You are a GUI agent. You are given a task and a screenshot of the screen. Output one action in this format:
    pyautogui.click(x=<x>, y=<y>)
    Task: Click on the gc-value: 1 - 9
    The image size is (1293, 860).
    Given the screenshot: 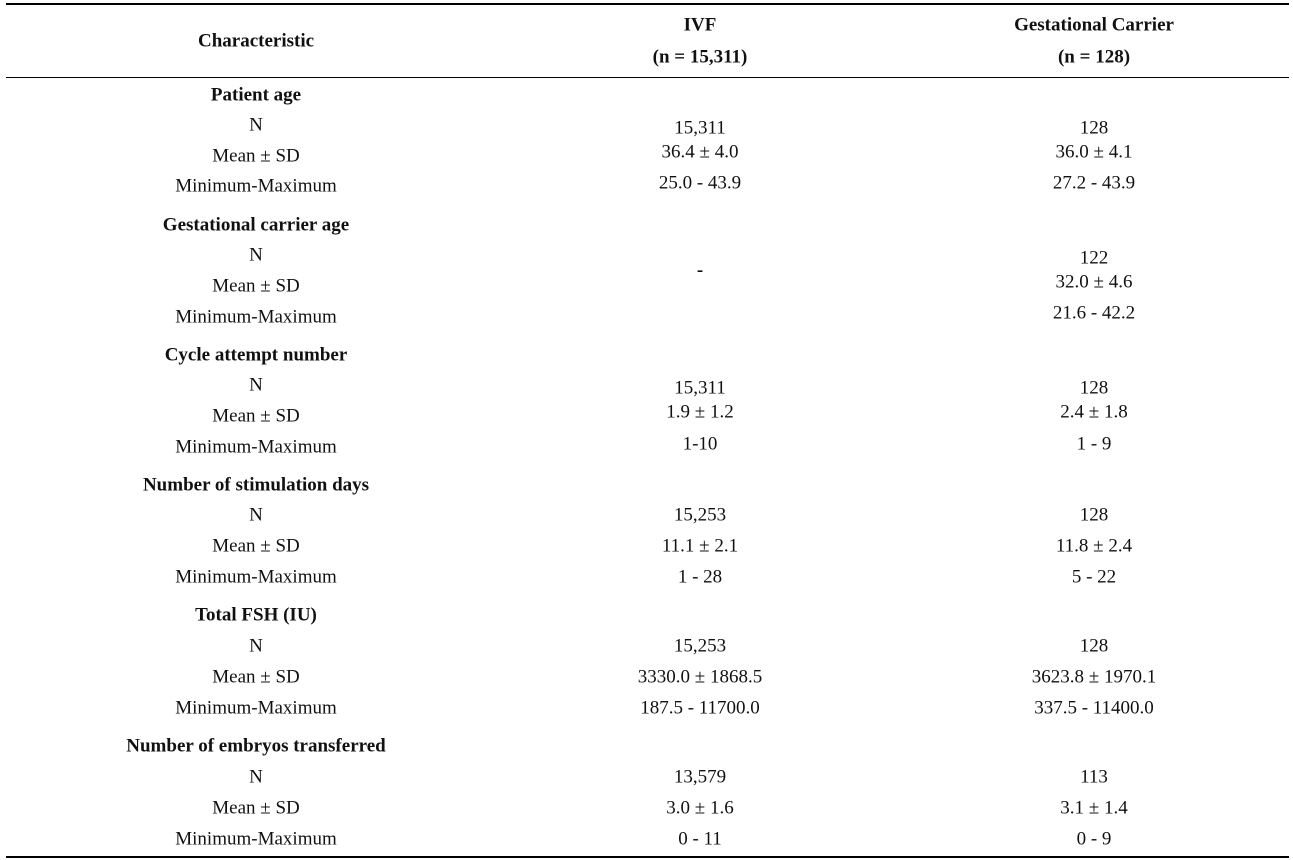 What is the action you would take?
    pyautogui.click(x=1094, y=444)
    